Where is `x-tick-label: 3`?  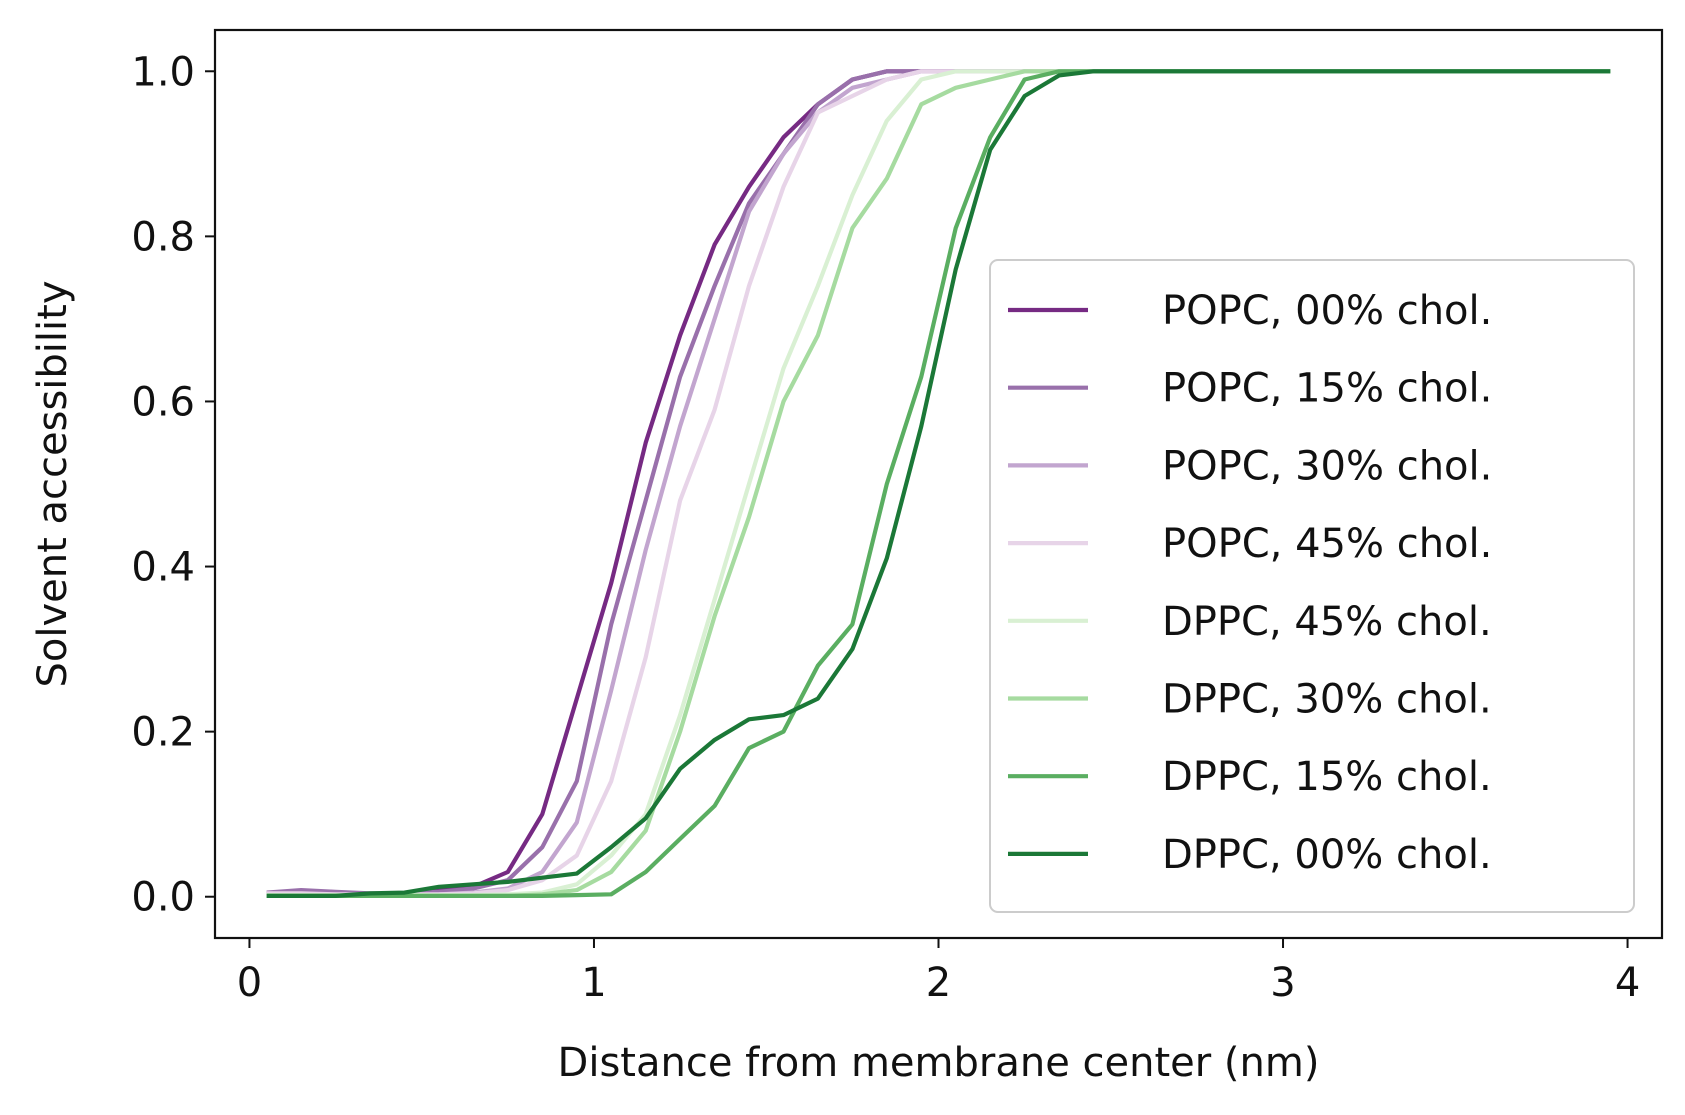
x-tick-label: 3 is located at coordinates (1282, 983).